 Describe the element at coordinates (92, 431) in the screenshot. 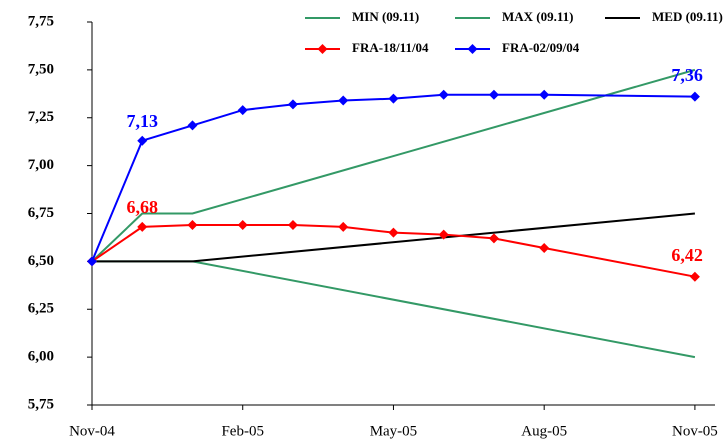

I see `x-tick-label: Nov-04` at that location.